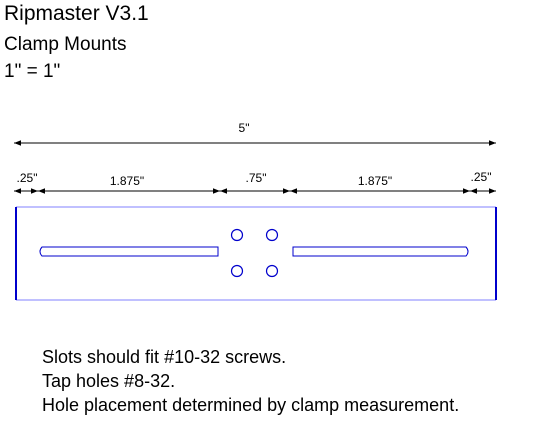 This screenshot has width=537, height=422. What do you see at coordinates (272, 271) in the screenshot?
I see `hole-bottom-right` at bounding box center [272, 271].